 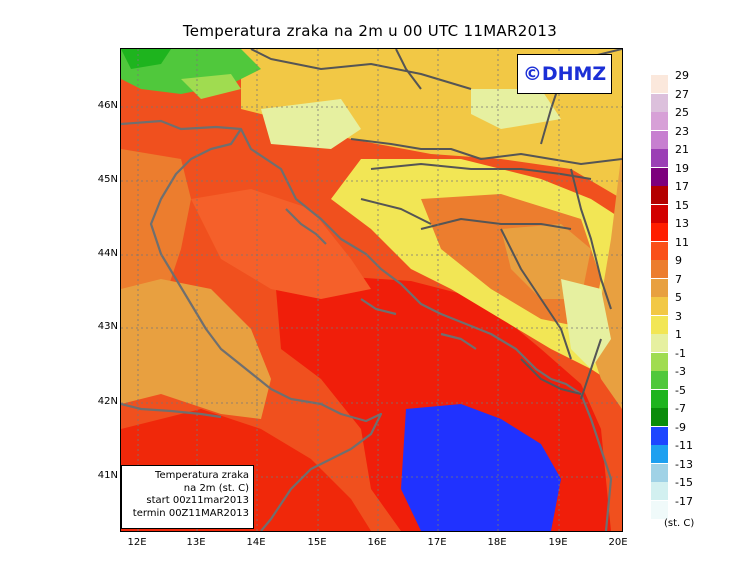 What do you see at coordinates (680, 408) in the screenshot?
I see `legend-label: -7` at bounding box center [680, 408].